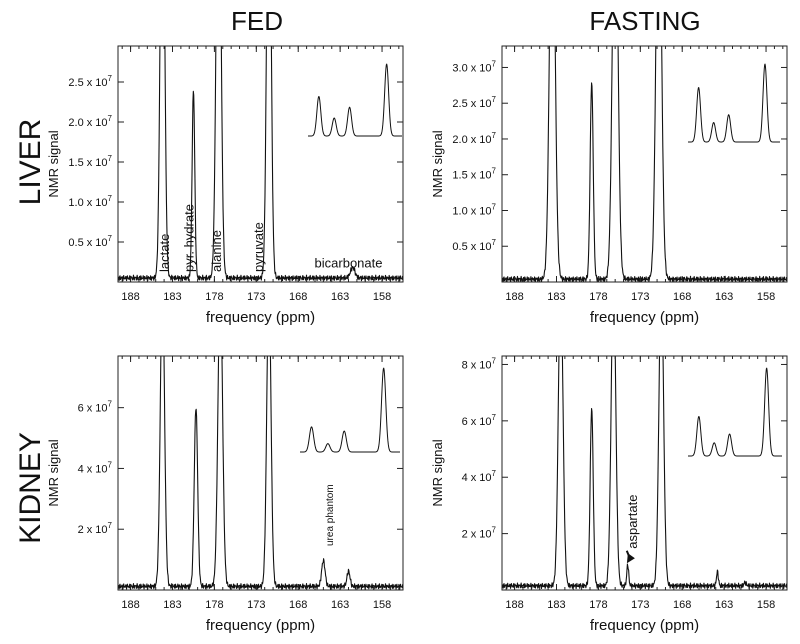 The image size is (800, 644). Describe the element at coordinates (330, 515) in the screenshot. I see `peak-label: urea phantom` at that location.